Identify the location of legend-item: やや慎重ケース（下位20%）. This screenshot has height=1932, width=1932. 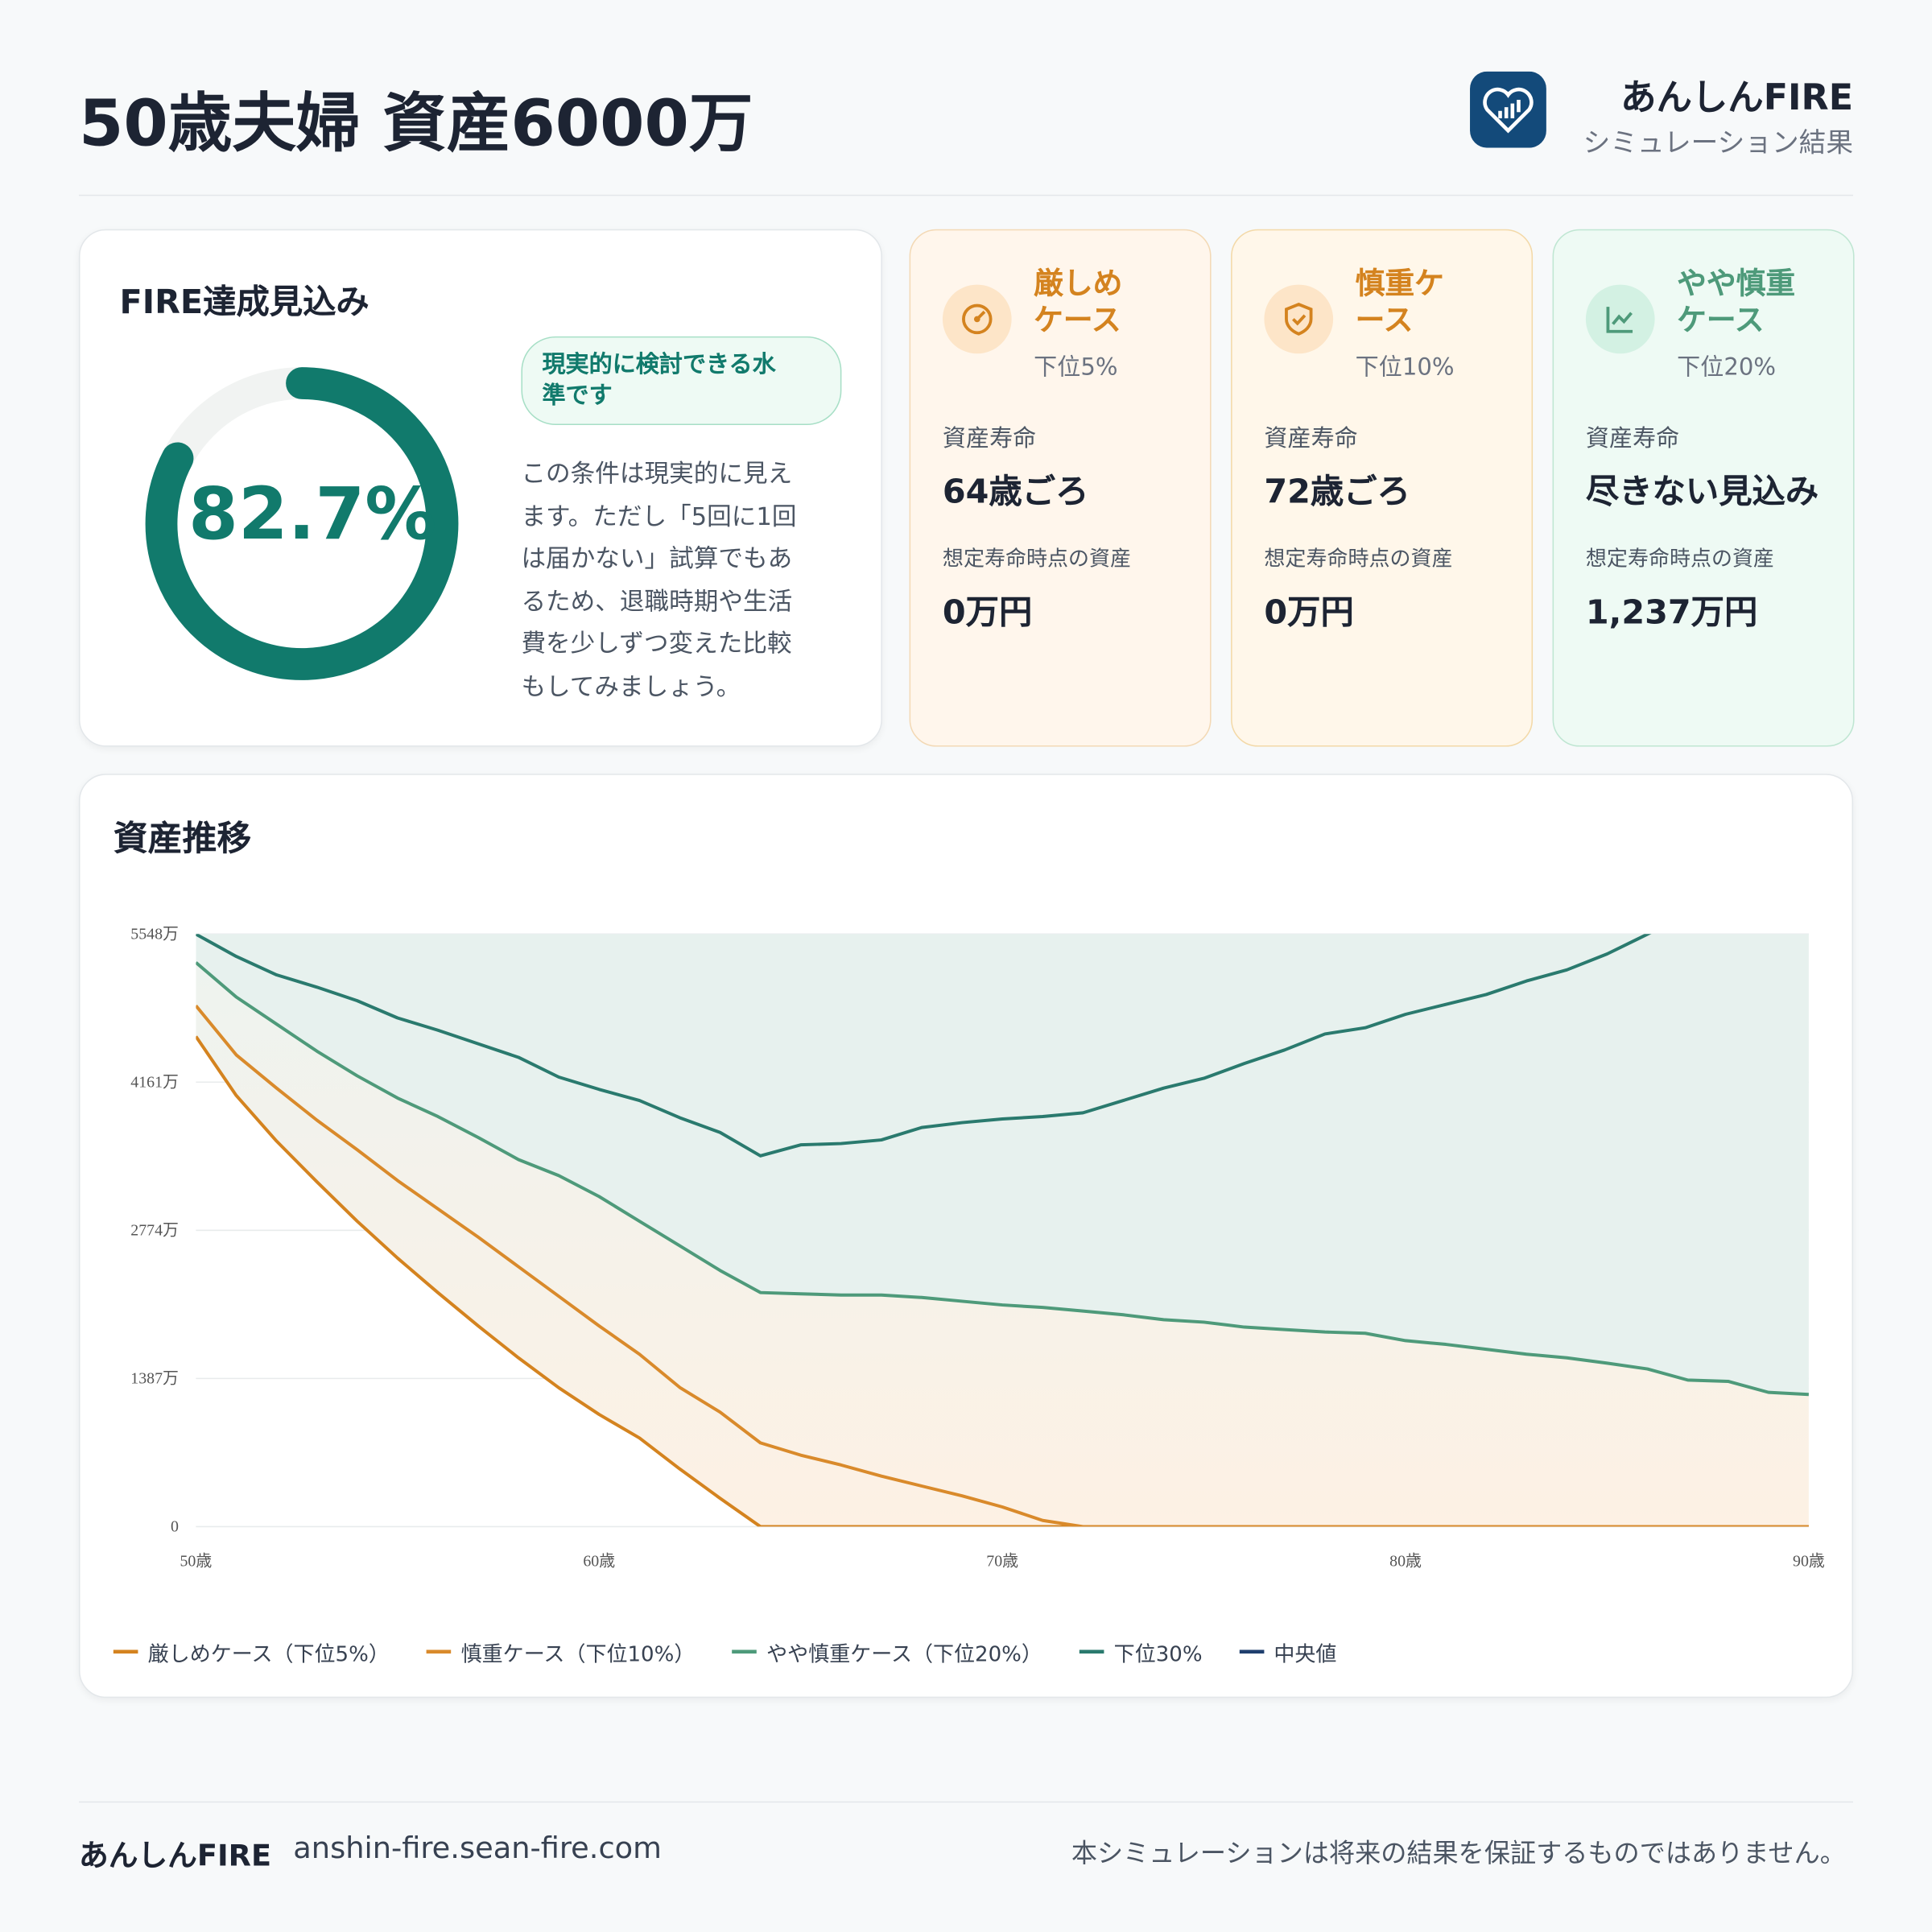
(887, 1652).